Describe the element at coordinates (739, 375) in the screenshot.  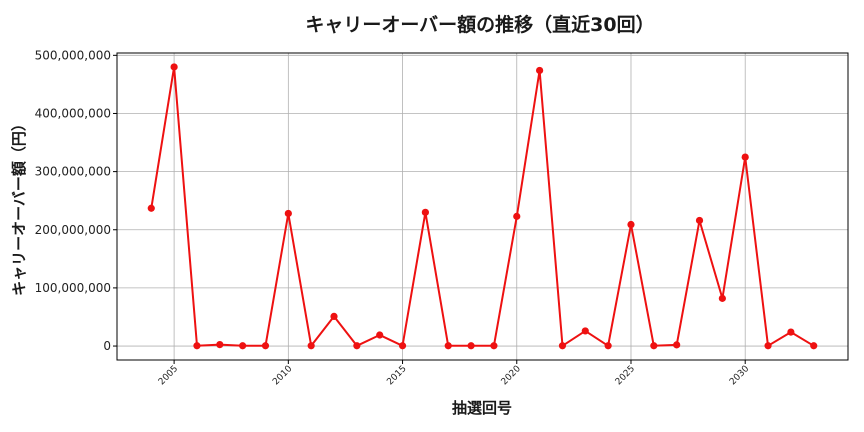
I see `x-tick-label: 2030` at that location.